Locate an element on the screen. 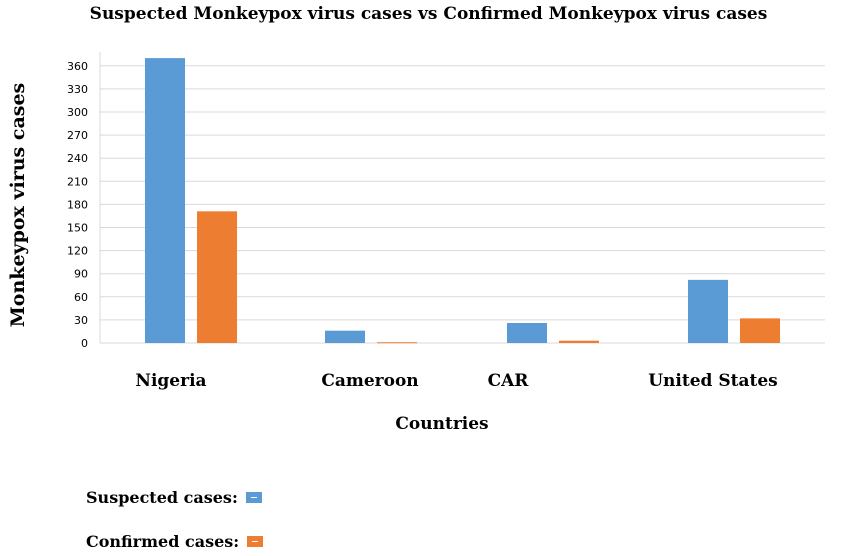 The image size is (857, 556). x-tick-label-cameroon: Cameroon is located at coordinates (369, 381).